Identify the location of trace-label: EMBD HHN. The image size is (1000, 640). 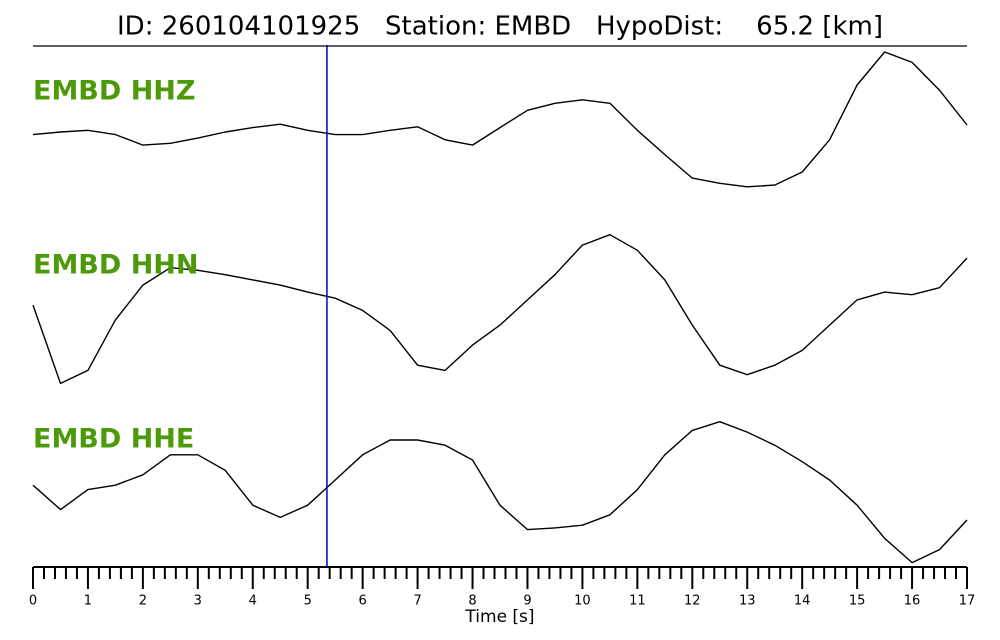
(116, 265).